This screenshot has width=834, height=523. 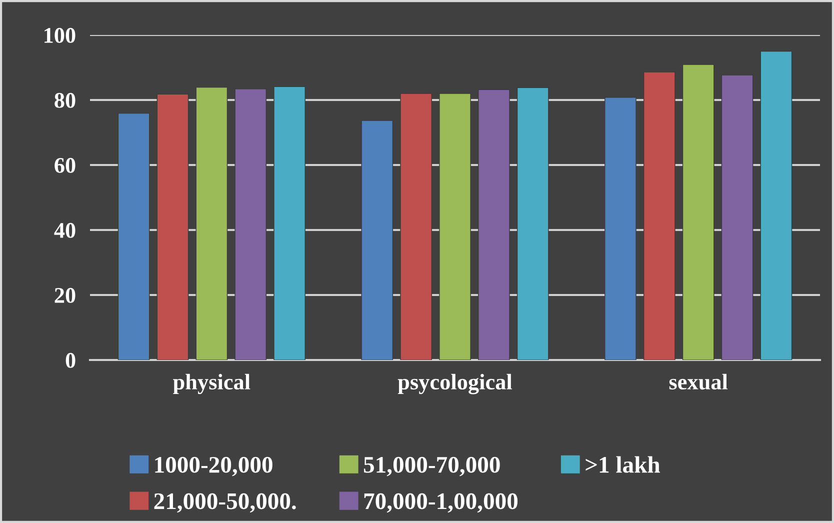 What do you see at coordinates (455, 384) in the screenshot?
I see `x-tick-label: psycological` at bounding box center [455, 384].